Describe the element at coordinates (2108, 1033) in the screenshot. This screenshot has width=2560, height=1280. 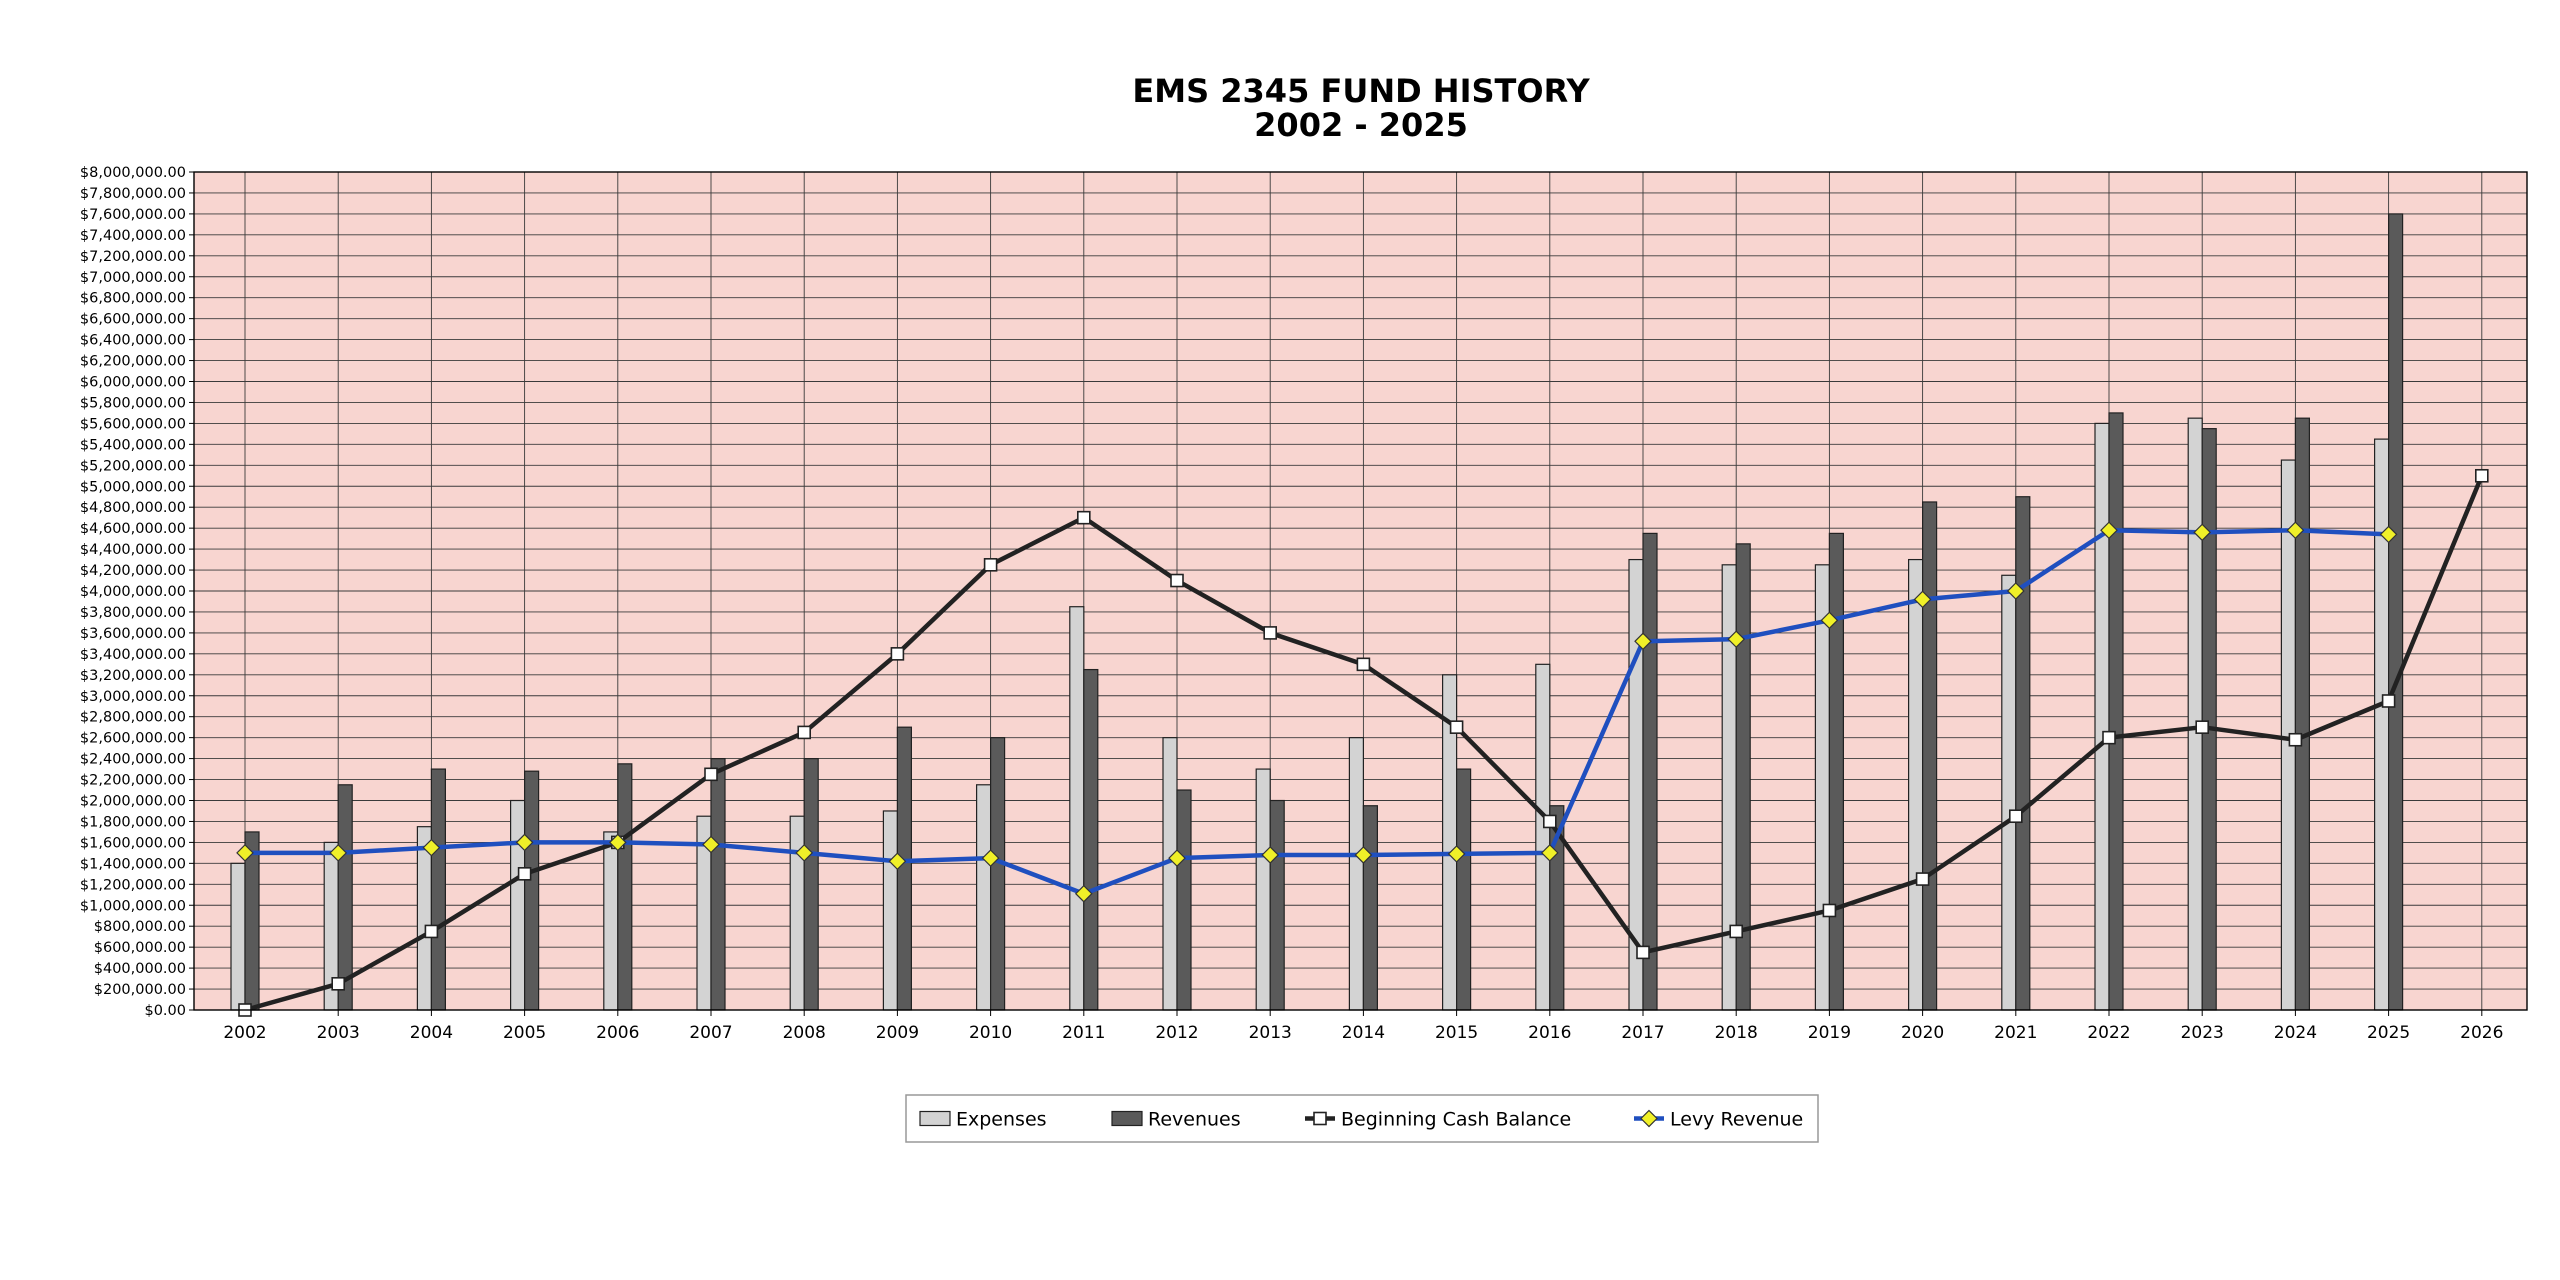
I see `x-tick-label: 2022` at that location.